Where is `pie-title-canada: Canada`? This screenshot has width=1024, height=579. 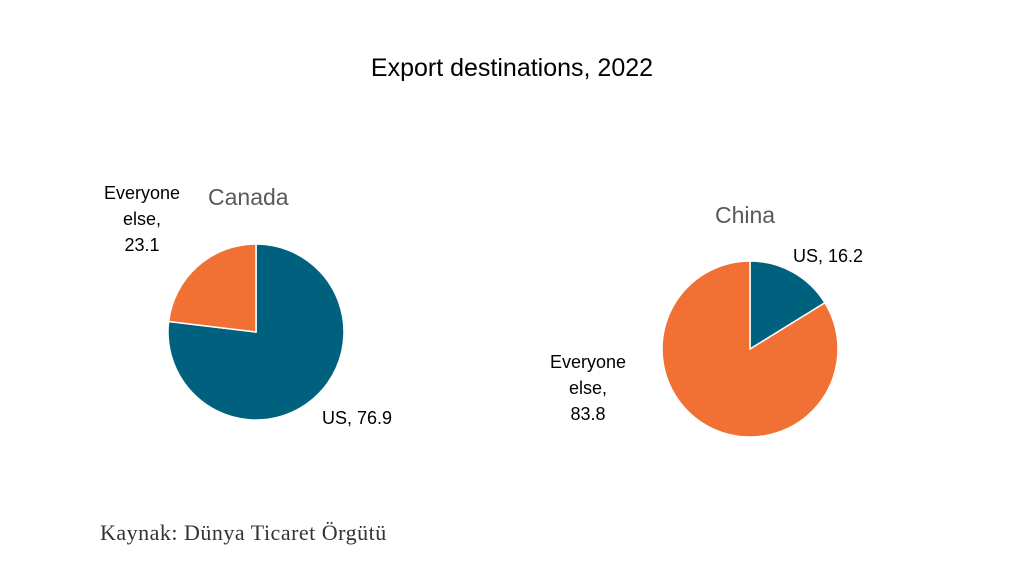 pie-title-canada: Canada is located at coordinates (248, 197).